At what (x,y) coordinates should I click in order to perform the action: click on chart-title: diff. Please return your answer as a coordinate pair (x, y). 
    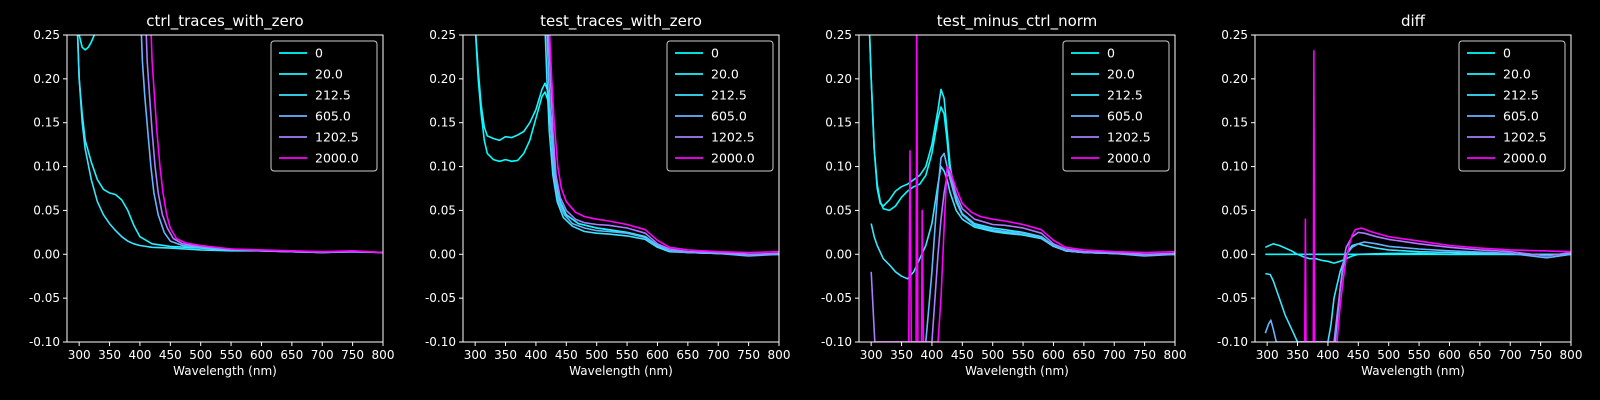
    Looking at the image, I should click on (1413, 21).